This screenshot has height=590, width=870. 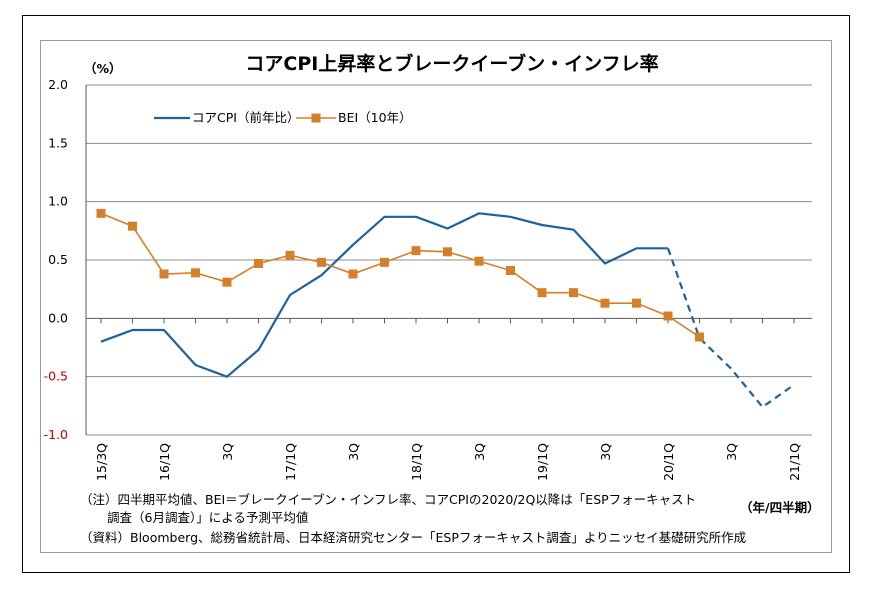 What do you see at coordinates (58, 259) in the screenshot?
I see `y-tick-label: 0.5` at bounding box center [58, 259].